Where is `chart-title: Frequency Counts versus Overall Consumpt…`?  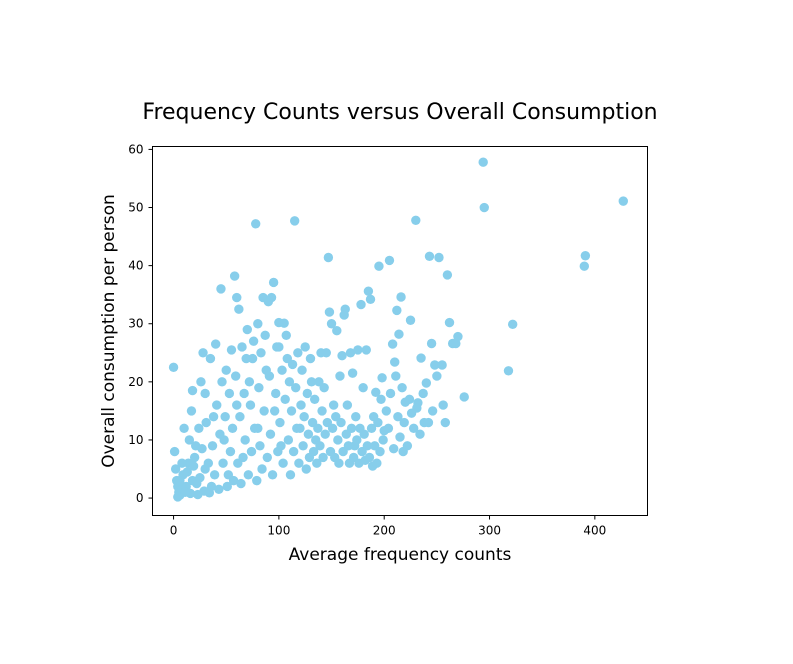 chart-title: Frequency Counts versus Overall Consumpt… is located at coordinates (399, 112).